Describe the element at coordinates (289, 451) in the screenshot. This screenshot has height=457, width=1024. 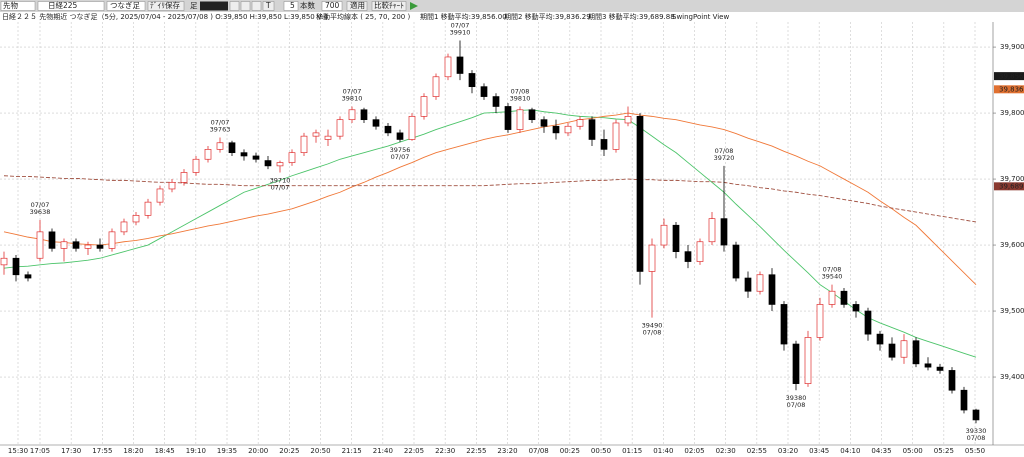
I see `x-tick-label: 20:25` at that location.